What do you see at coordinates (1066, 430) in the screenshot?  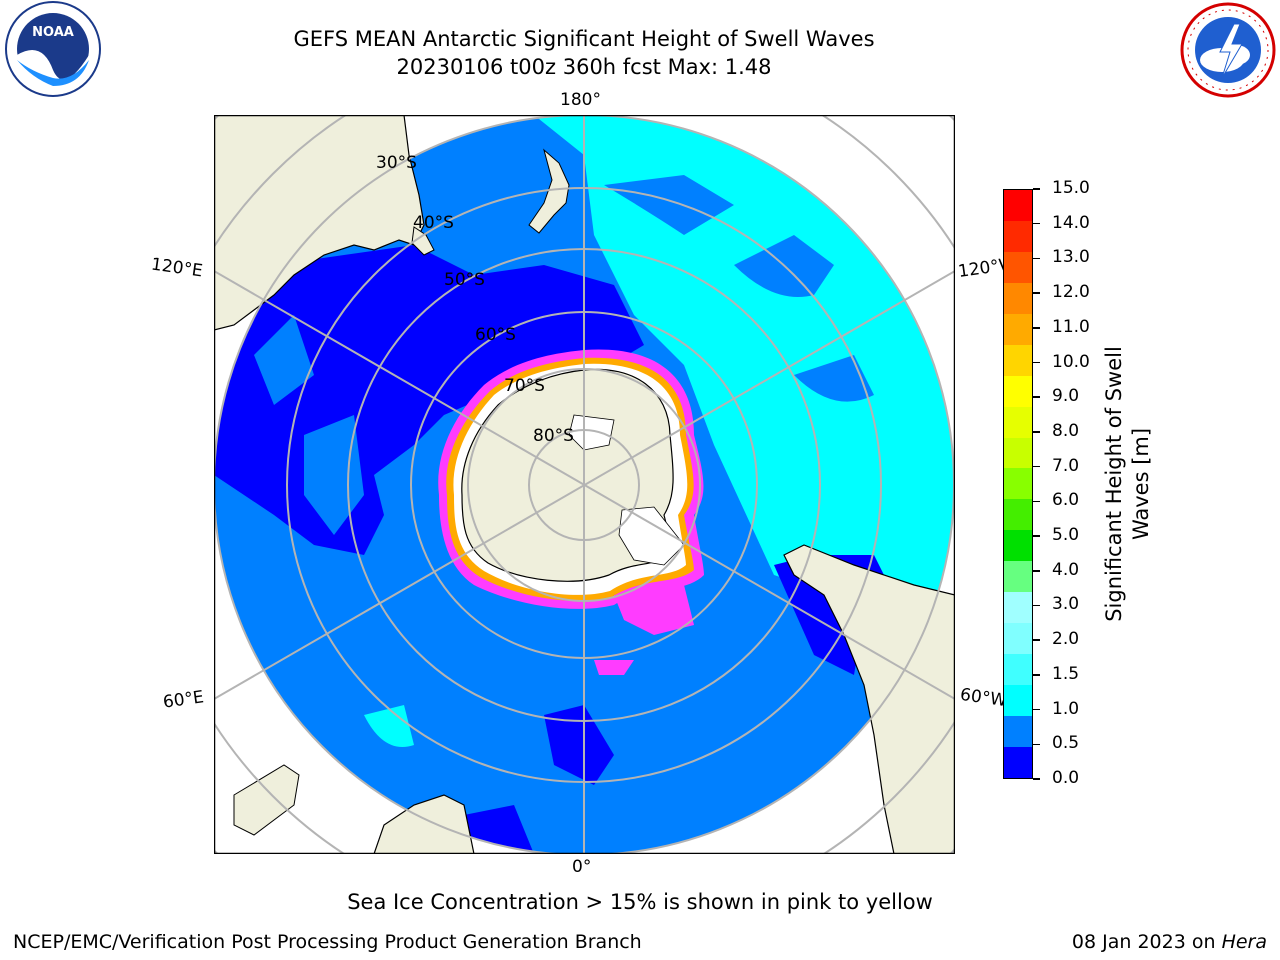 I see `colorbar-tick-label: 8.0` at bounding box center [1066, 430].